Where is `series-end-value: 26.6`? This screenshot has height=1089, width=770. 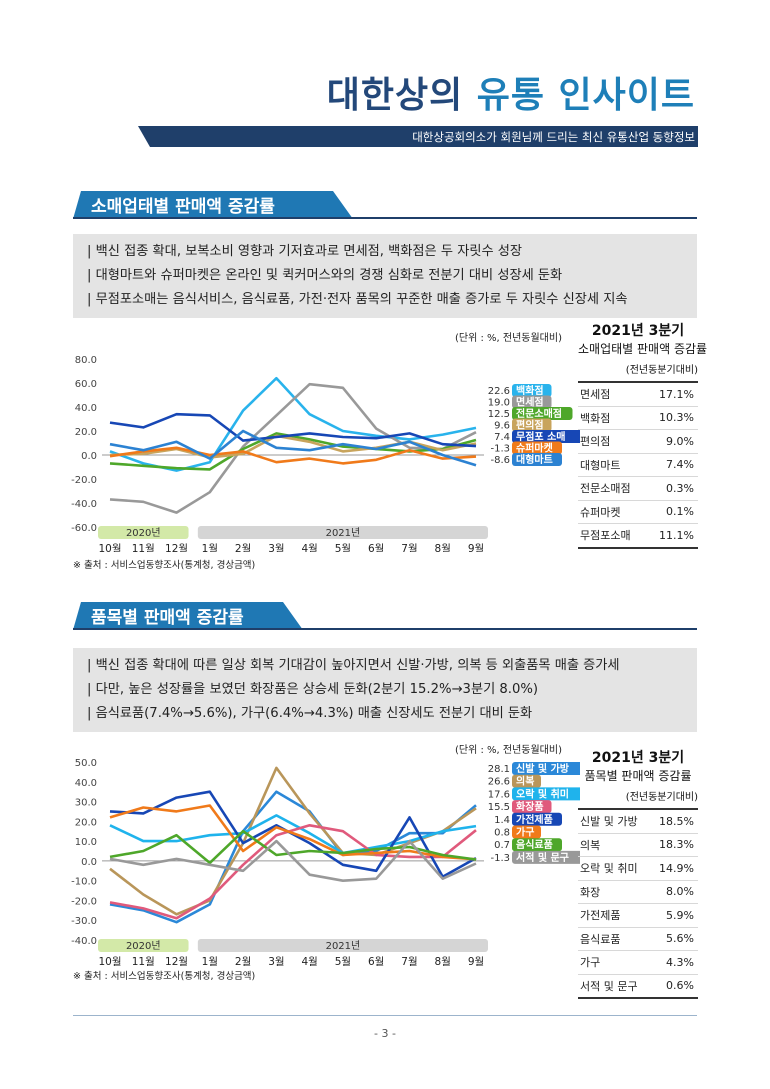
series-end-value: 26.6 is located at coordinates (499, 782).